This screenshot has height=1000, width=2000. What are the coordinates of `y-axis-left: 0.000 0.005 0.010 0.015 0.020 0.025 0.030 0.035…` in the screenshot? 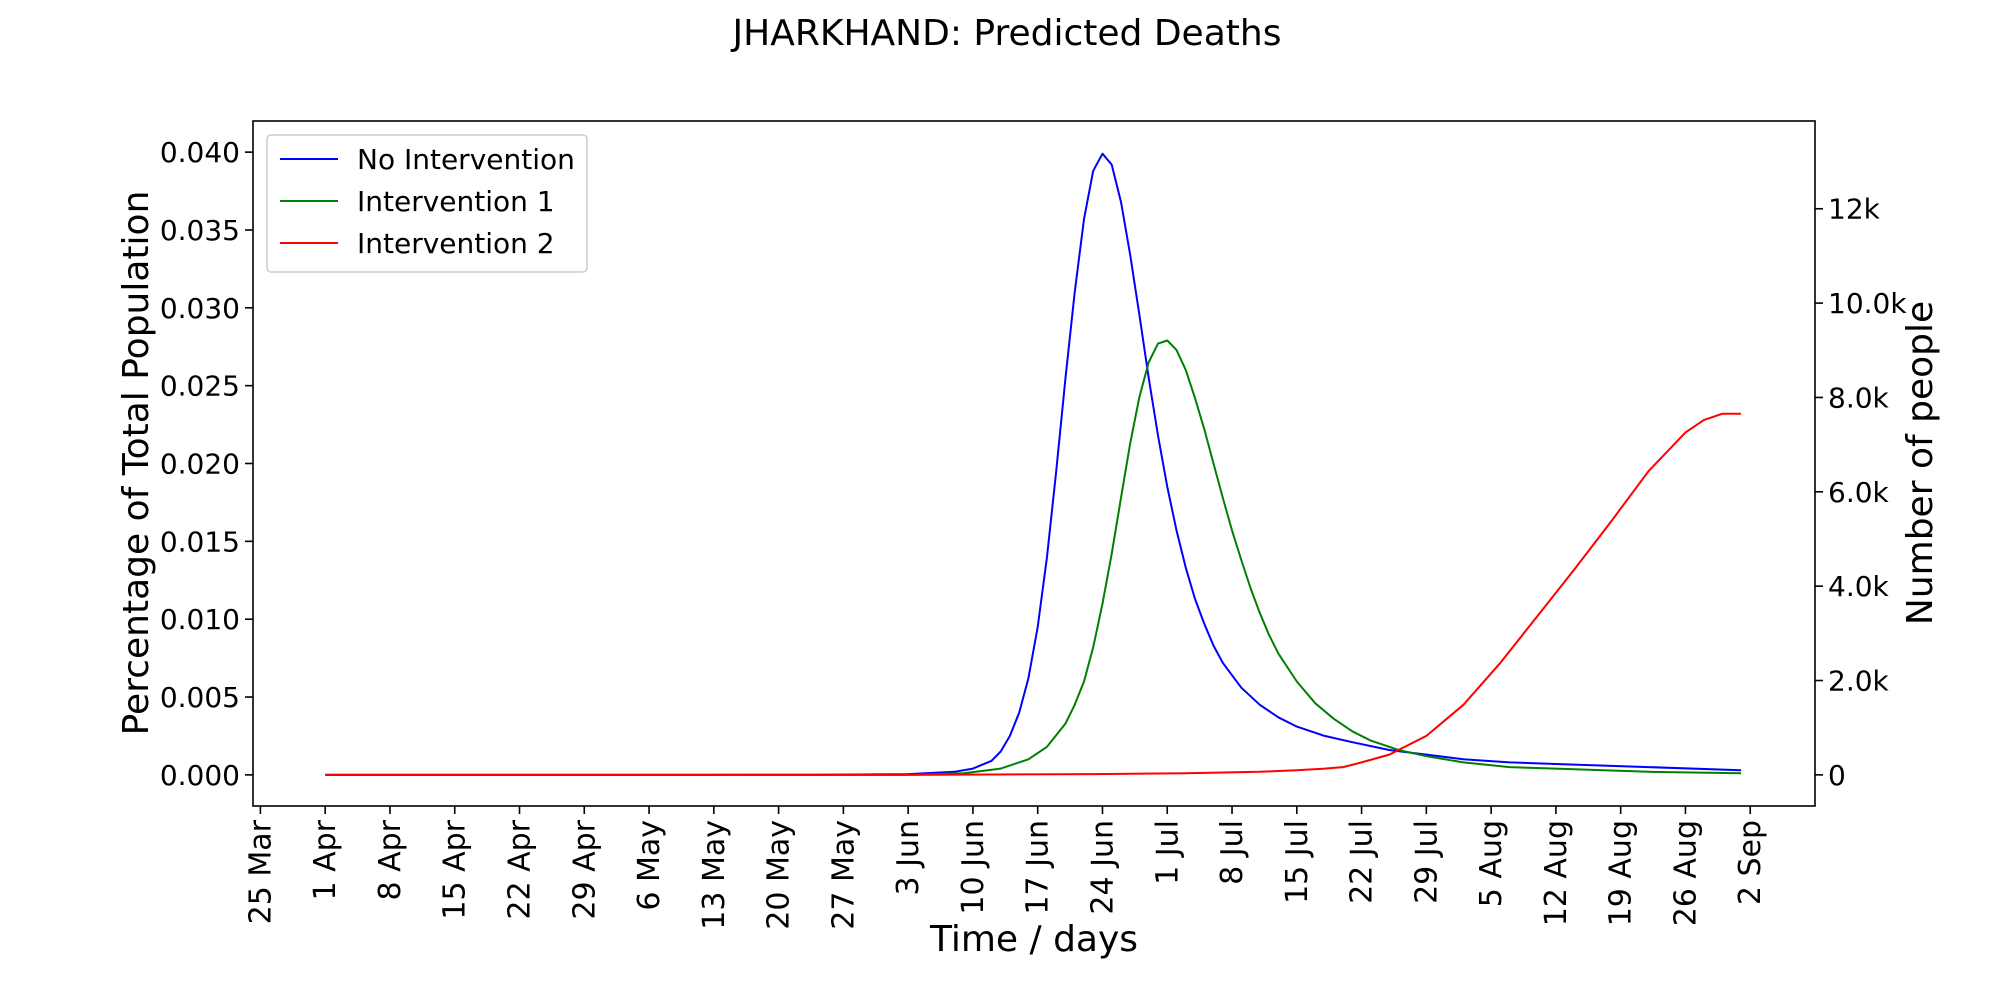 It's located at (206, 464).